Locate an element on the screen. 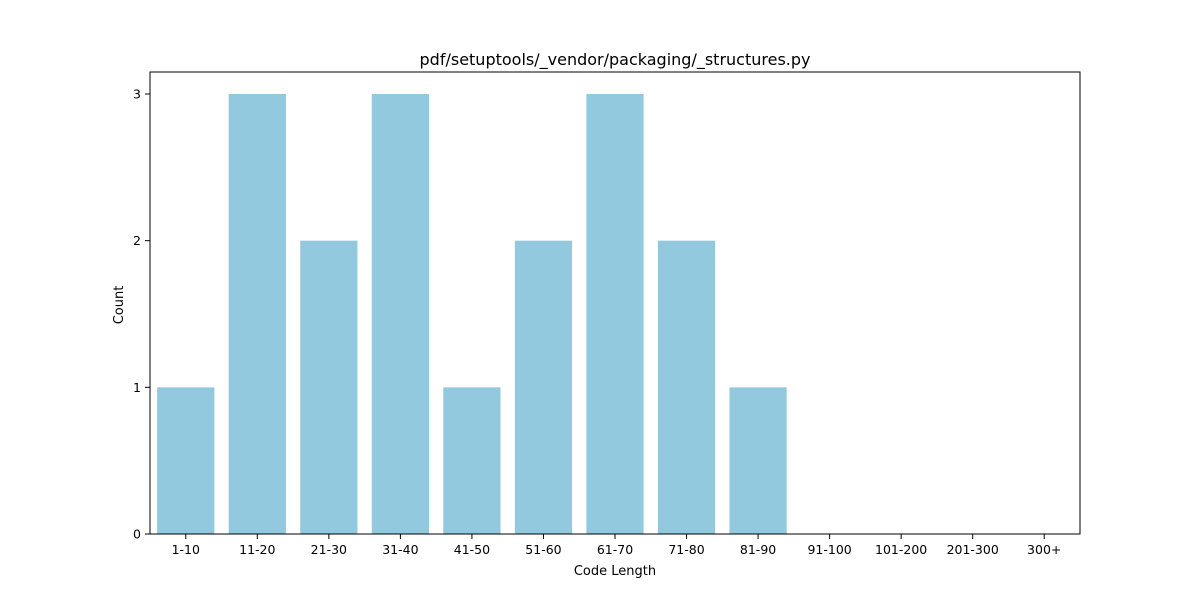  x-tick-label-91-100: 91-100 is located at coordinates (829, 549).